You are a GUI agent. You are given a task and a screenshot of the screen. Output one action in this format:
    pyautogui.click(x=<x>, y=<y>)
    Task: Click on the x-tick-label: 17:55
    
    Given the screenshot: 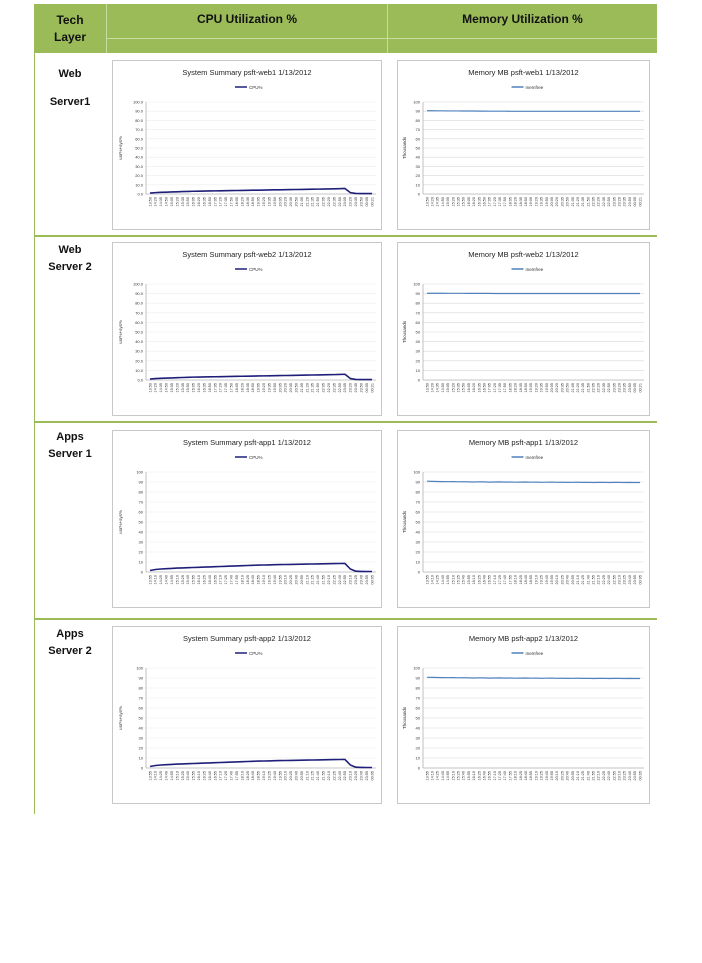 What is the action you would take?
    pyautogui.click(x=237, y=580)
    